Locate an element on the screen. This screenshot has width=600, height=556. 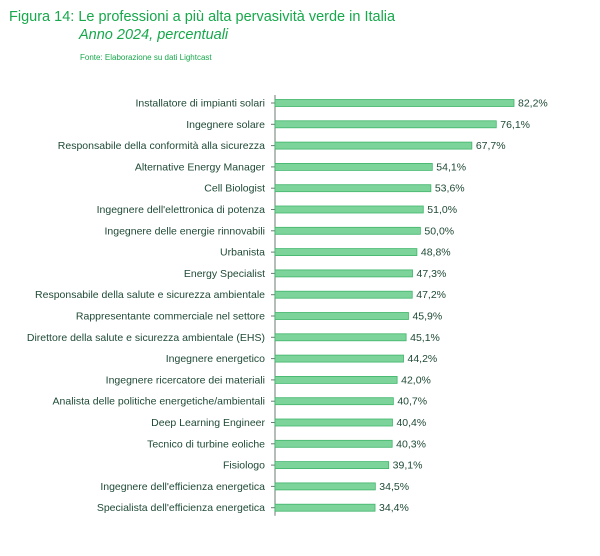
category-label: Installatore di impianti solari is located at coordinates (200, 104).